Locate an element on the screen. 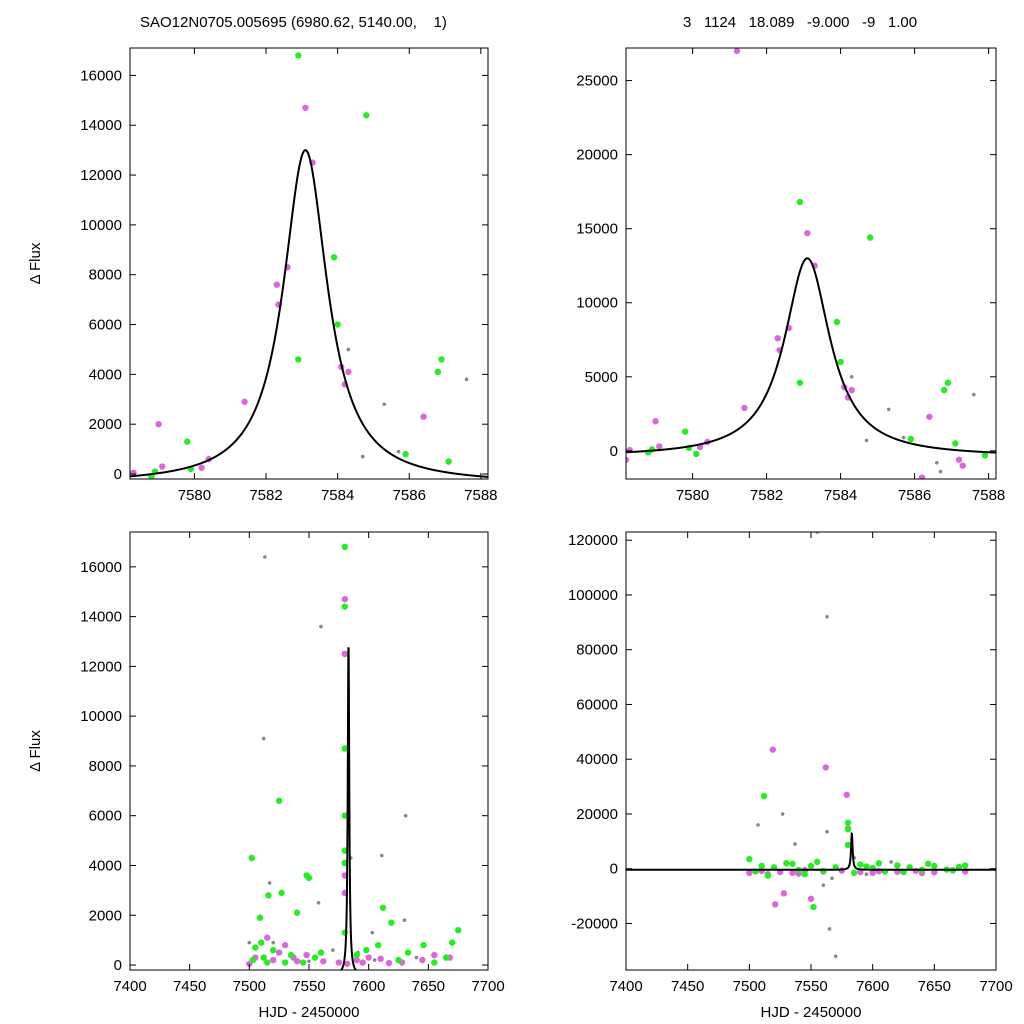 This screenshot has width=1024, height=1024. x-tick-label: 7650 is located at coordinates (934, 986).